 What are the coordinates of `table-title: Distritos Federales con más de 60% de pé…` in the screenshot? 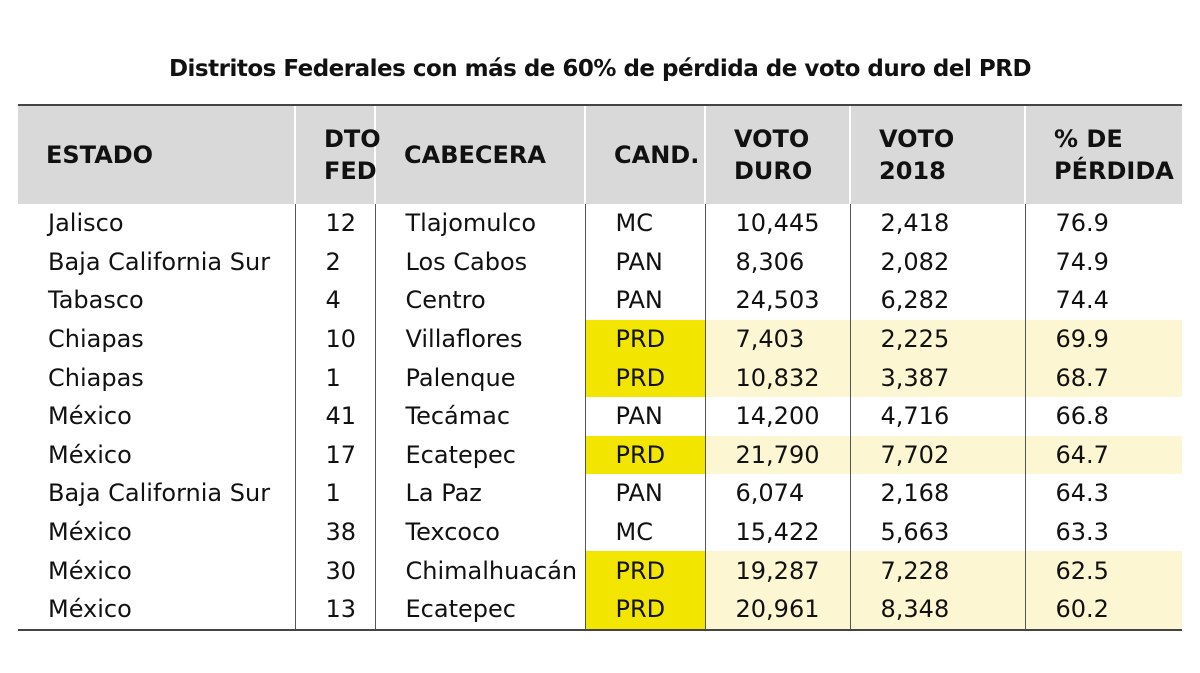 It's located at (600, 69).